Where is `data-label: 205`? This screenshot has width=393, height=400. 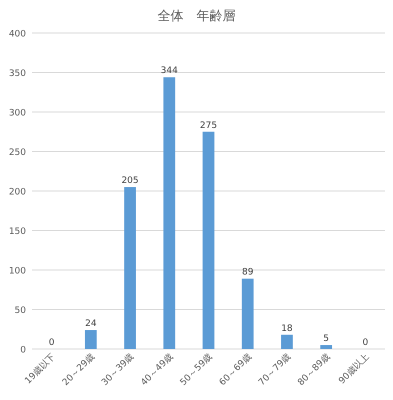
data-label: 205 is located at coordinates (130, 181).